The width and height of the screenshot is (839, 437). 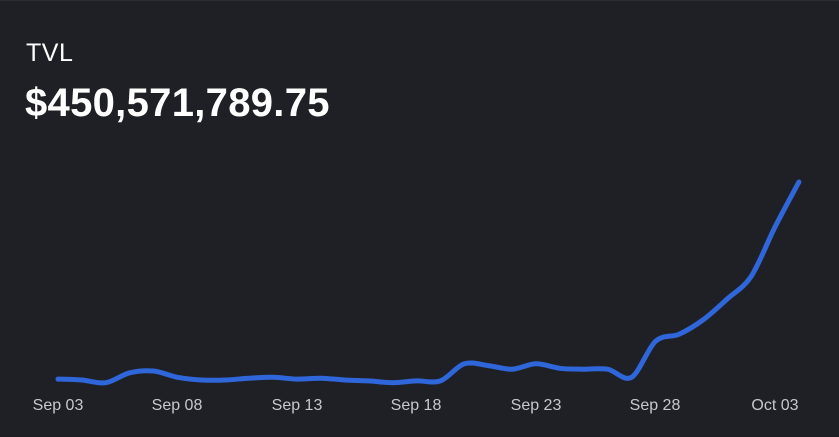 I want to click on x-tick-label: Oct 03, so click(x=774, y=405).